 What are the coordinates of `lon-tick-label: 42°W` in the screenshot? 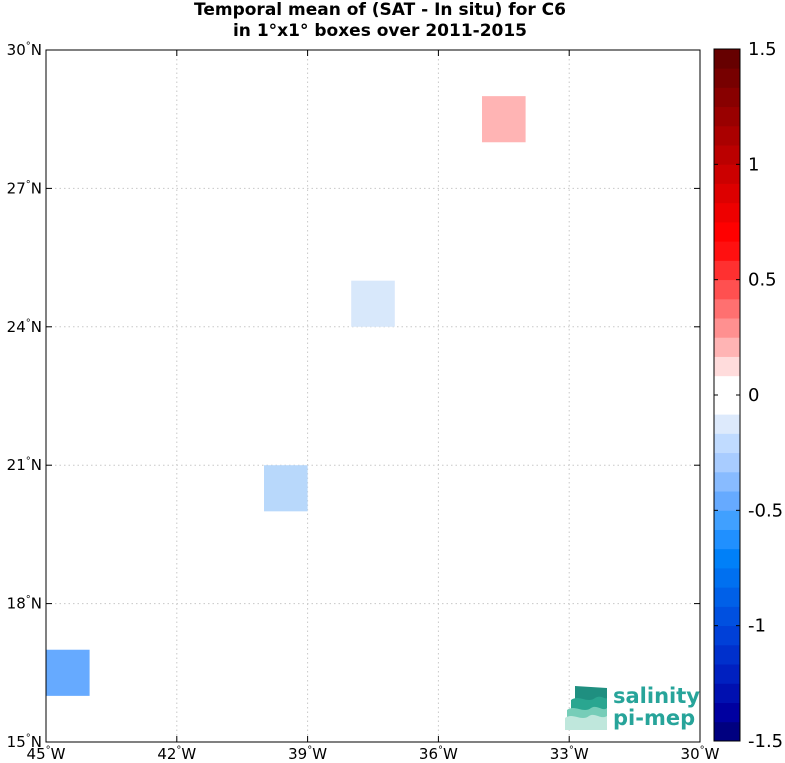 It's located at (176, 754).